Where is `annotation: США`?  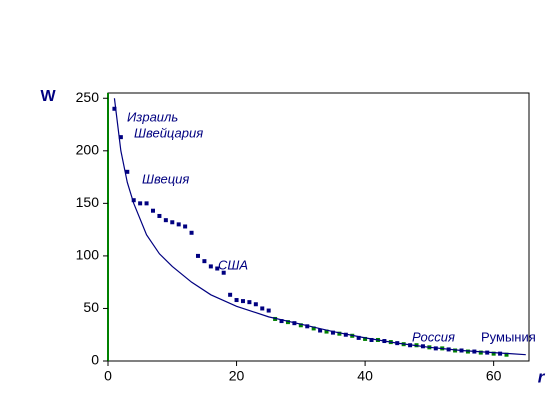
annotation: США is located at coordinates (233, 264).